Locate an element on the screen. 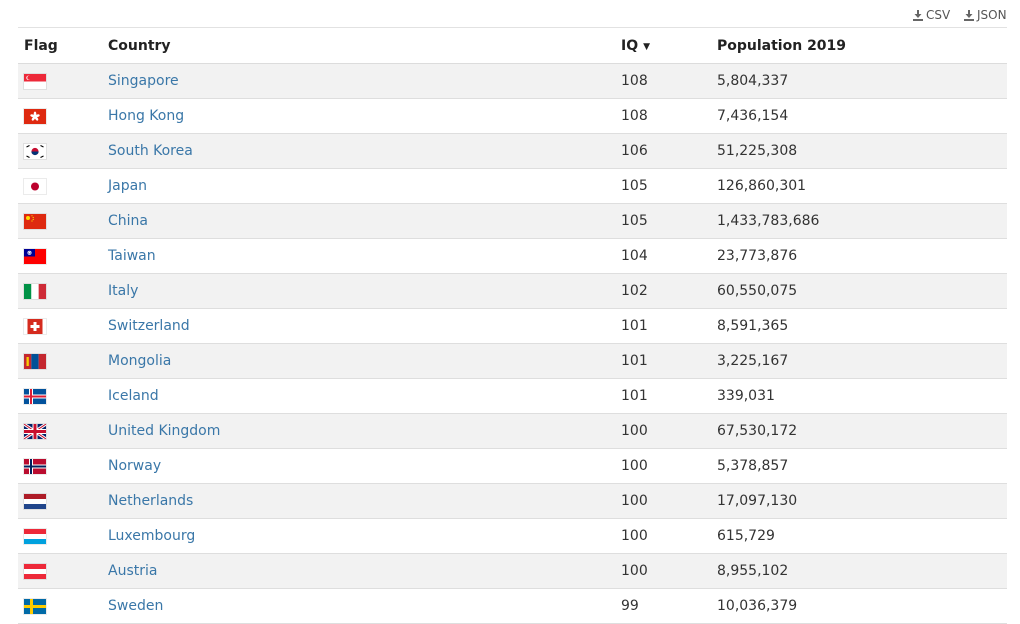 The image size is (1020, 624). iceland-flag-icon is located at coordinates (35, 396).